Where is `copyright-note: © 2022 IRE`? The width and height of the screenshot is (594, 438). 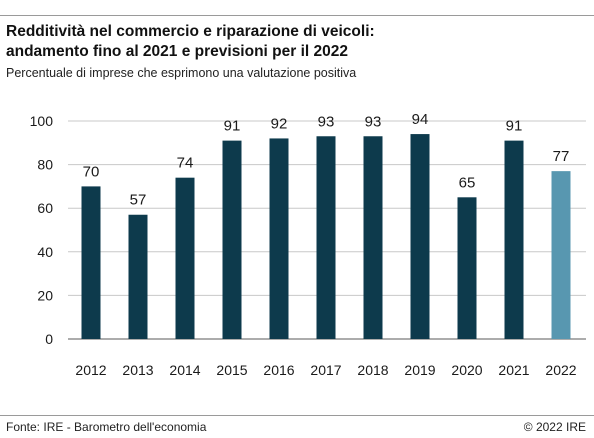
copyright-note: © 2022 IRE is located at coordinates (554, 427).